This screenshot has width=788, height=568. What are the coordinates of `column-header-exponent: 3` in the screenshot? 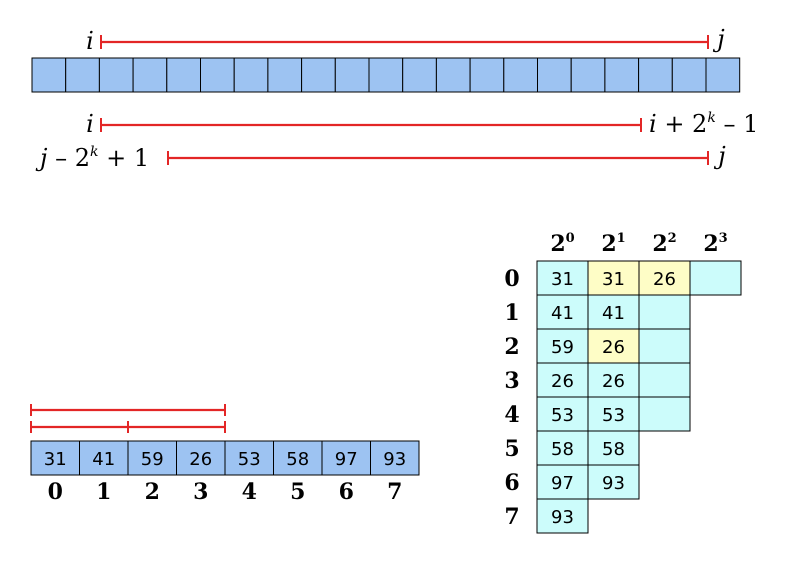 It's located at (723, 238).